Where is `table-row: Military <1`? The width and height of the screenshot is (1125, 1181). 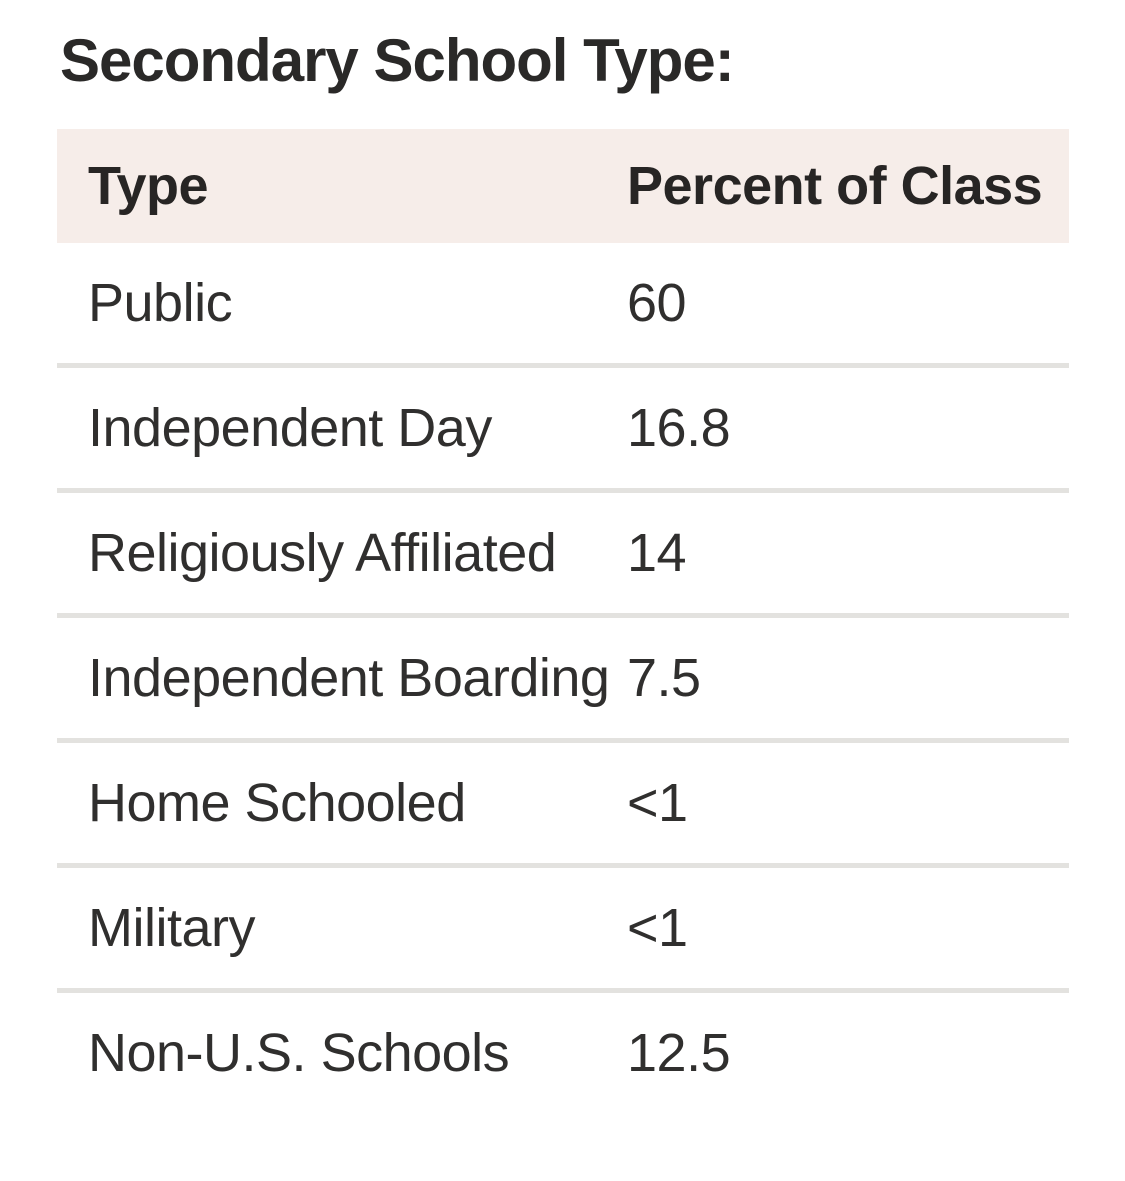 table-row: Military <1 is located at coordinates (563, 930).